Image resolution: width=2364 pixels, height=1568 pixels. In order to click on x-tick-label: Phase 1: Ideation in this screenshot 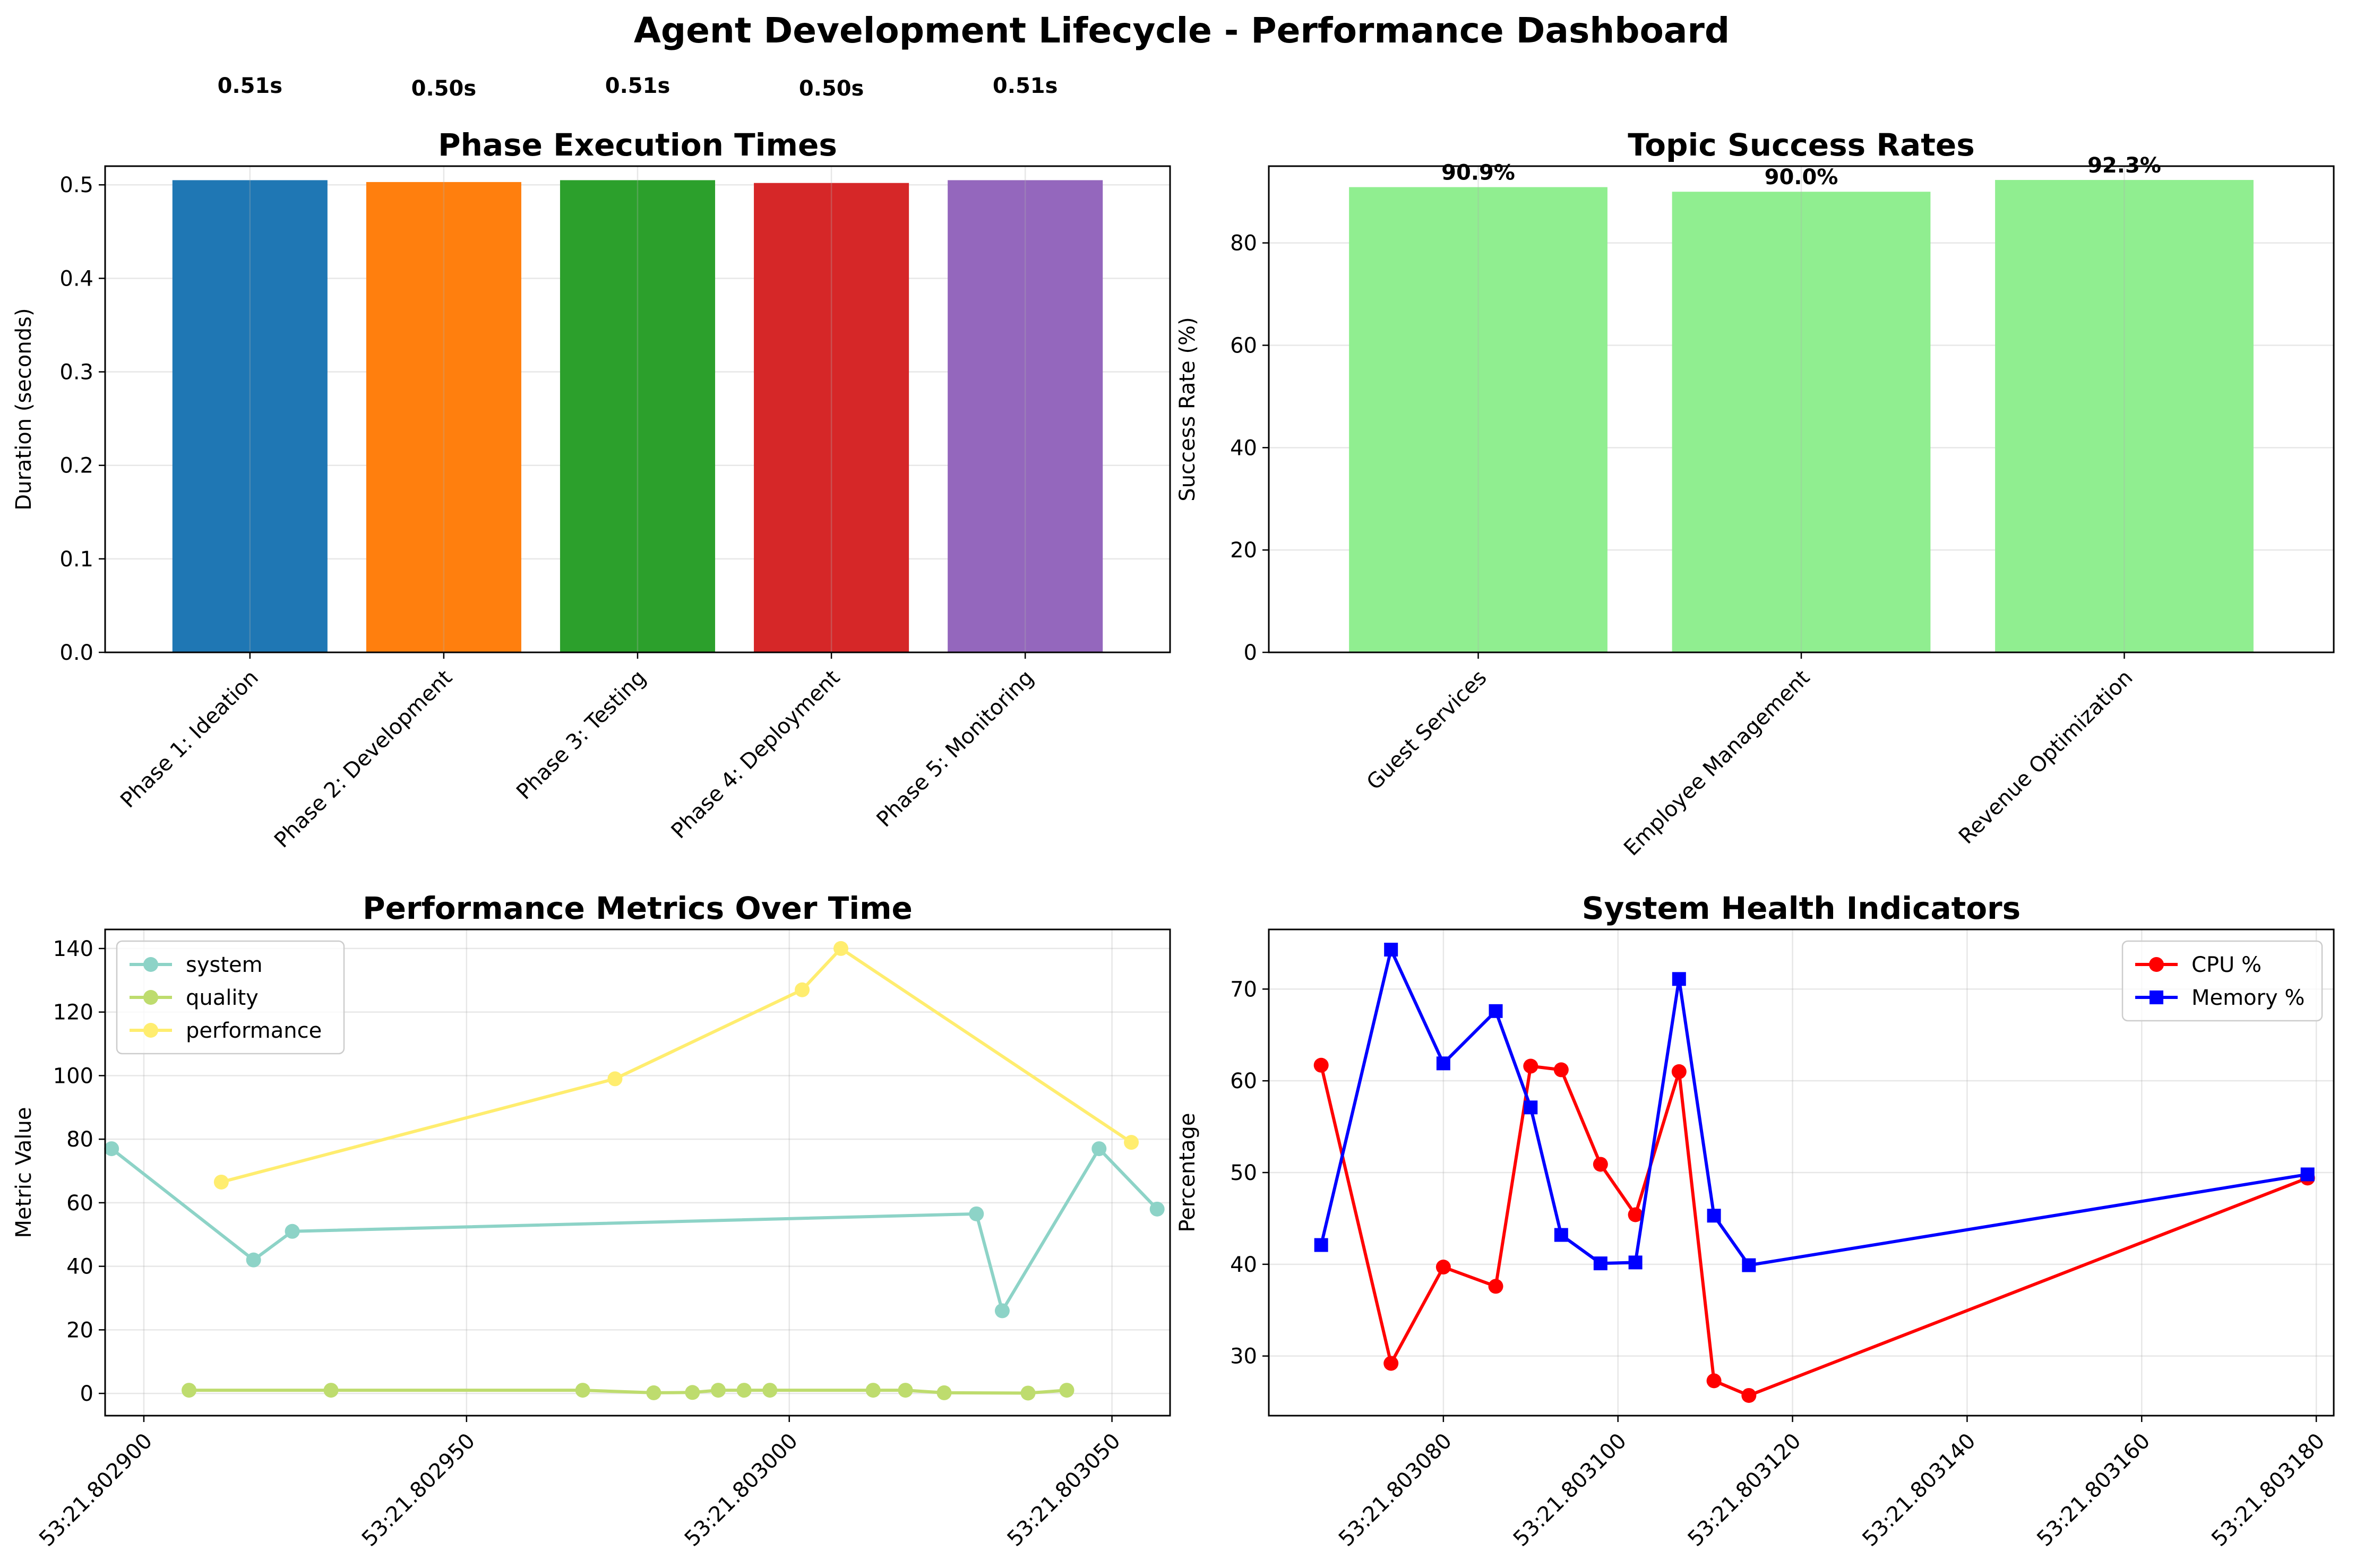, I will do `click(189, 739)`.